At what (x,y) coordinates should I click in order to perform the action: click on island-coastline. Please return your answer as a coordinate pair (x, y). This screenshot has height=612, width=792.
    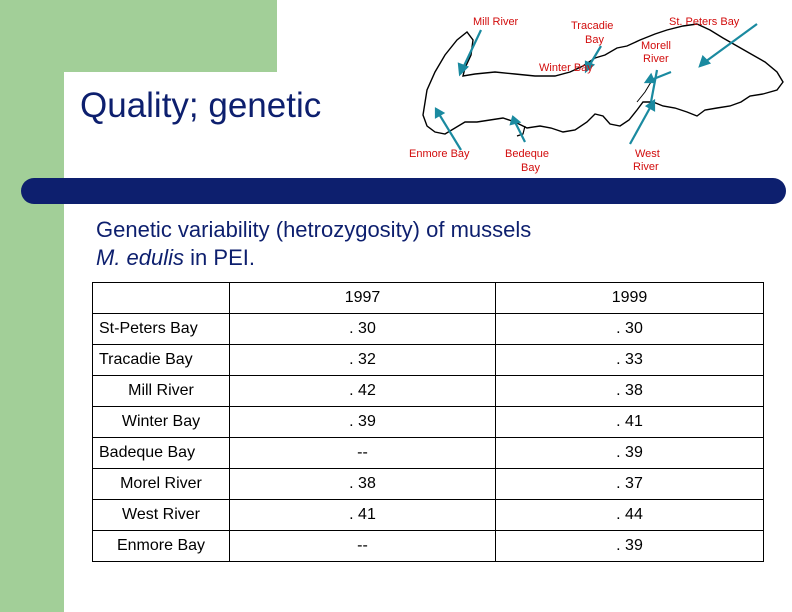
    Looking at the image, I should click on (603, 79).